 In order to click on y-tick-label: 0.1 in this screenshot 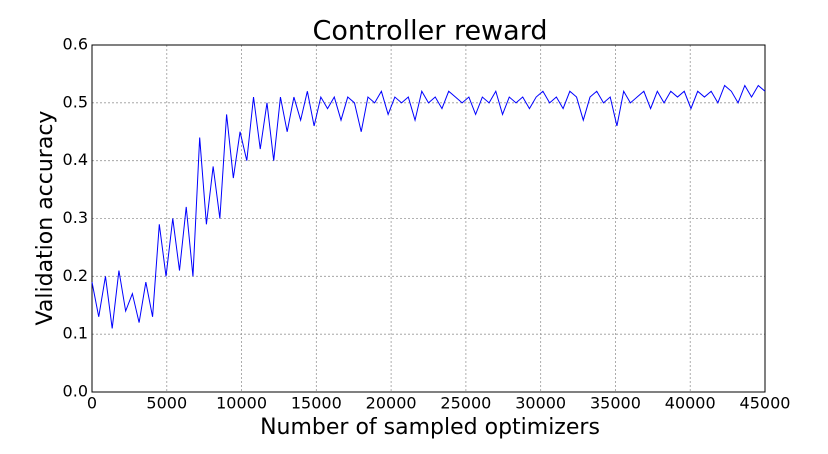, I will do `click(75, 333)`.